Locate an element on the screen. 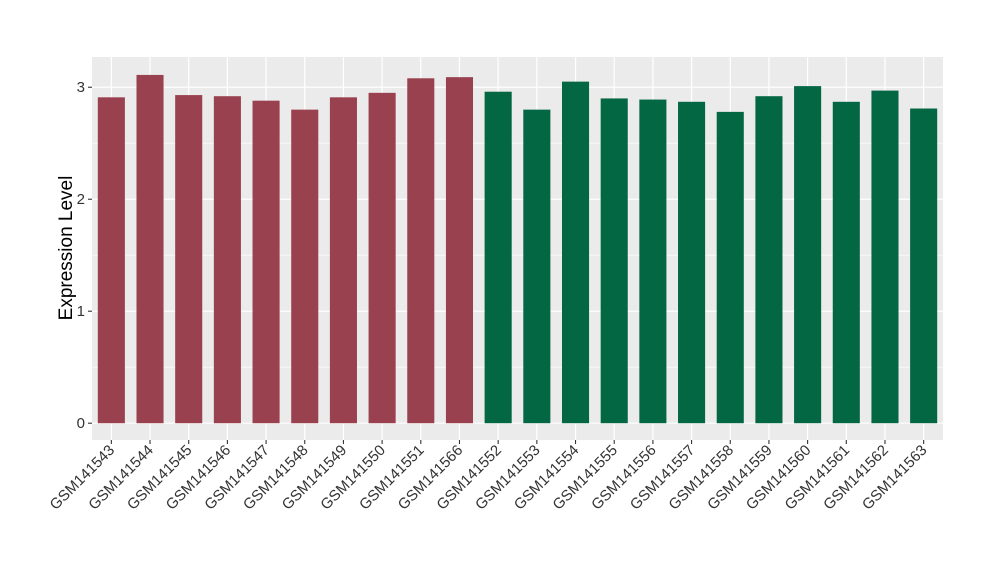 Image resolution: width=1000 pixels, height=585 pixels. bar-GSM141562 is located at coordinates (885, 257).